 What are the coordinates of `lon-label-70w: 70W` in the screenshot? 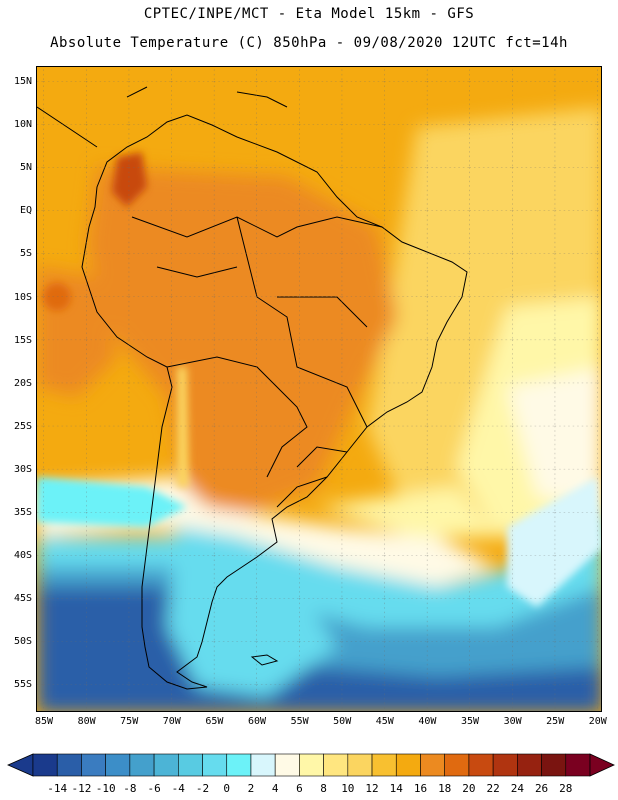 It's located at (171, 721).